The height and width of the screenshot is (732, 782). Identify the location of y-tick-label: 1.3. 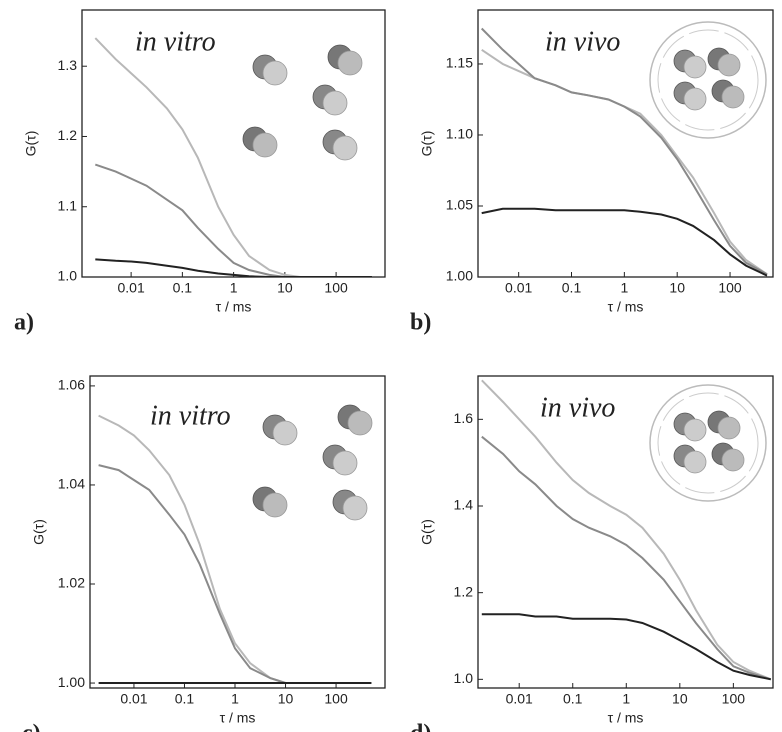
(68, 65).